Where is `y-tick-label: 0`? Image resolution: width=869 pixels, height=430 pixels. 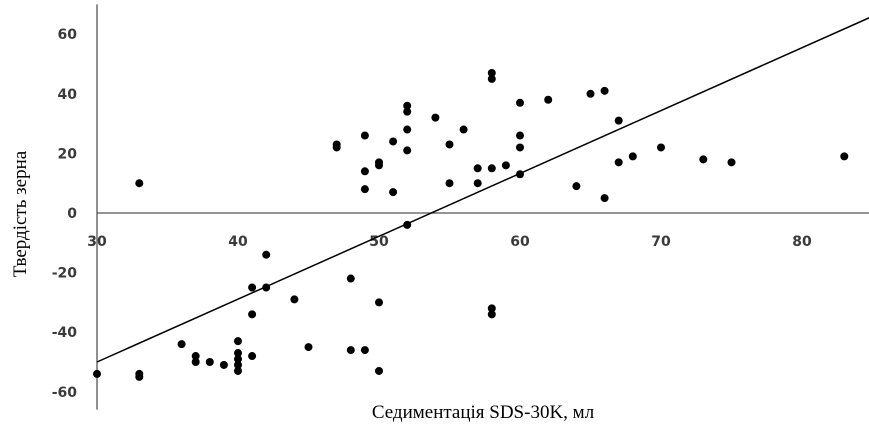 y-tick-label: 0 is located at coordinates (72, 214).